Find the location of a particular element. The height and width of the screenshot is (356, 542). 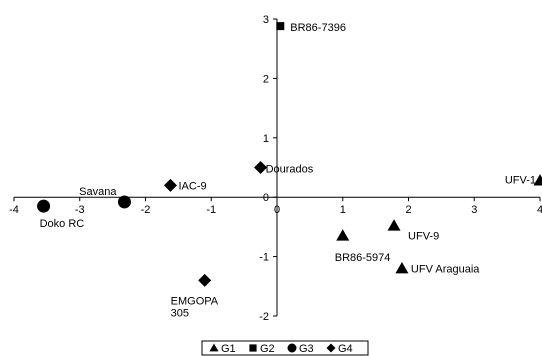

legend-label: G2 is located at coordinates (267, 349).